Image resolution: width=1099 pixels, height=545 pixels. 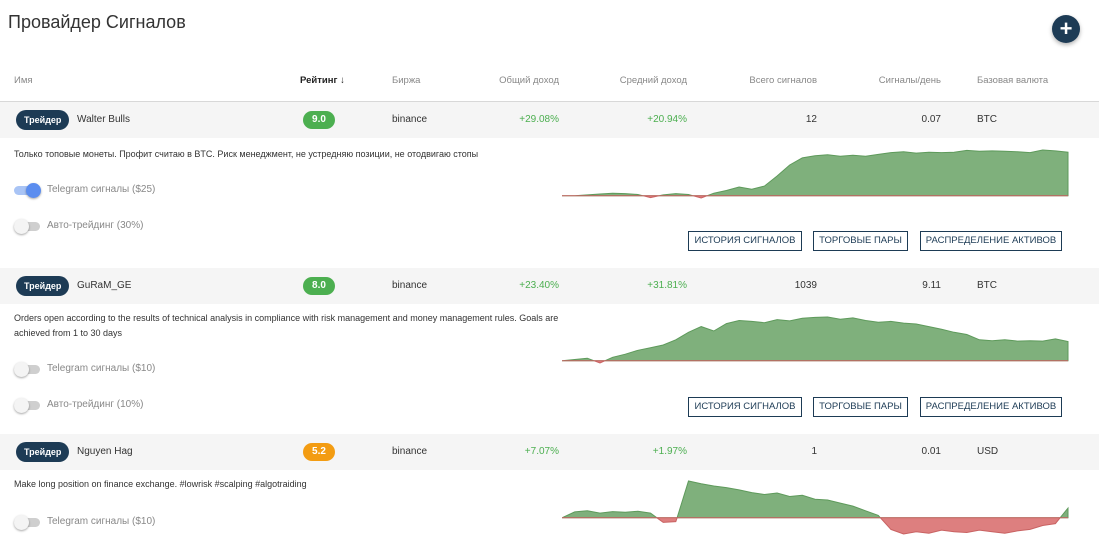 What do you see at coordinates (95, 225) in the screenshot?
I see `autotrade-toggle-label: Авто-трейдинг (30%)` at bounding box center [95, 225].